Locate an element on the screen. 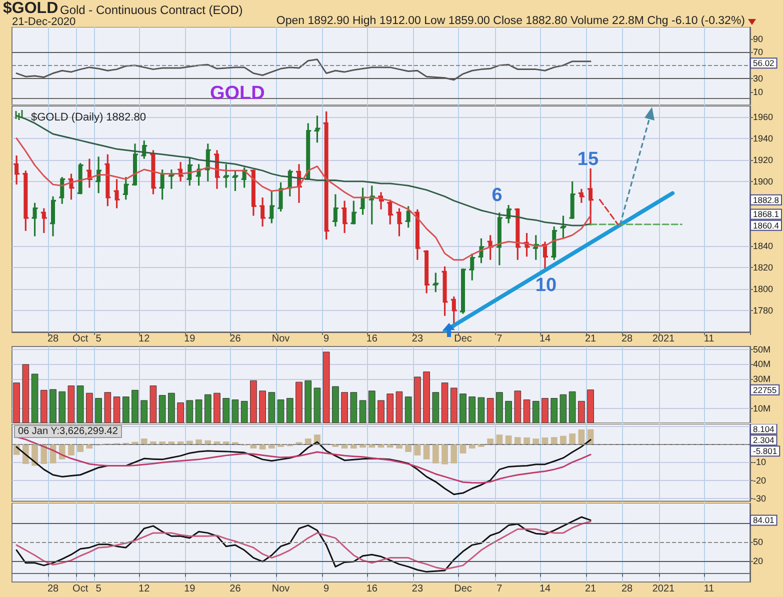 The height and width of the screenshot is (597, 783). y-tick-label: -10 is located at coordinates (759, 462).